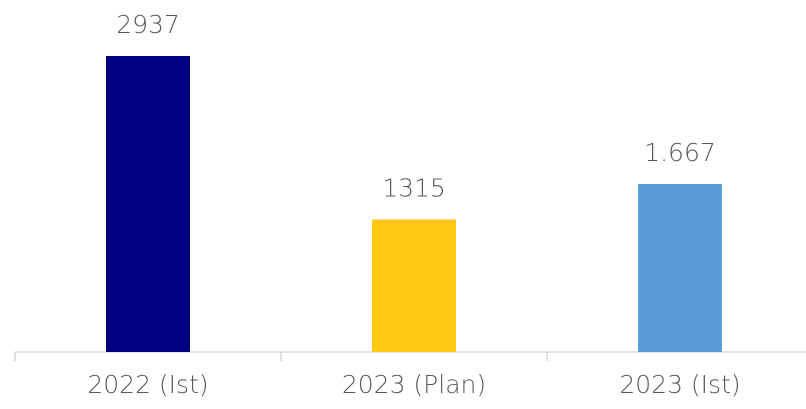 The height and width of the screenshot is (409, 806). What do you see at coordinates (147, 384) in the screenshot?
I see `x-tick-label: 2022 (Ist)` at bounding box center [147, 384].